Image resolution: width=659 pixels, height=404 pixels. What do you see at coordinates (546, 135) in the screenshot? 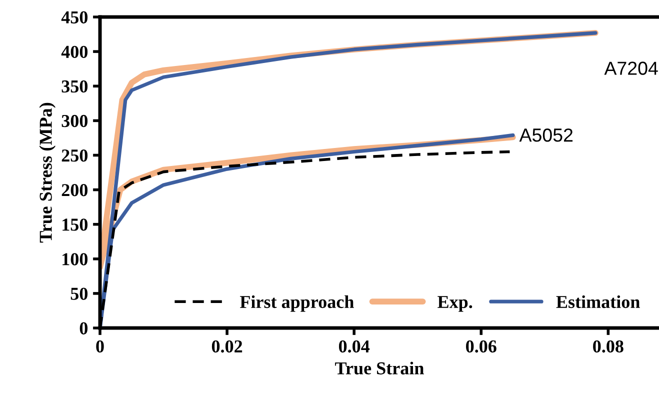
I see `annotation: A5052` at bounding box center [546, 135].